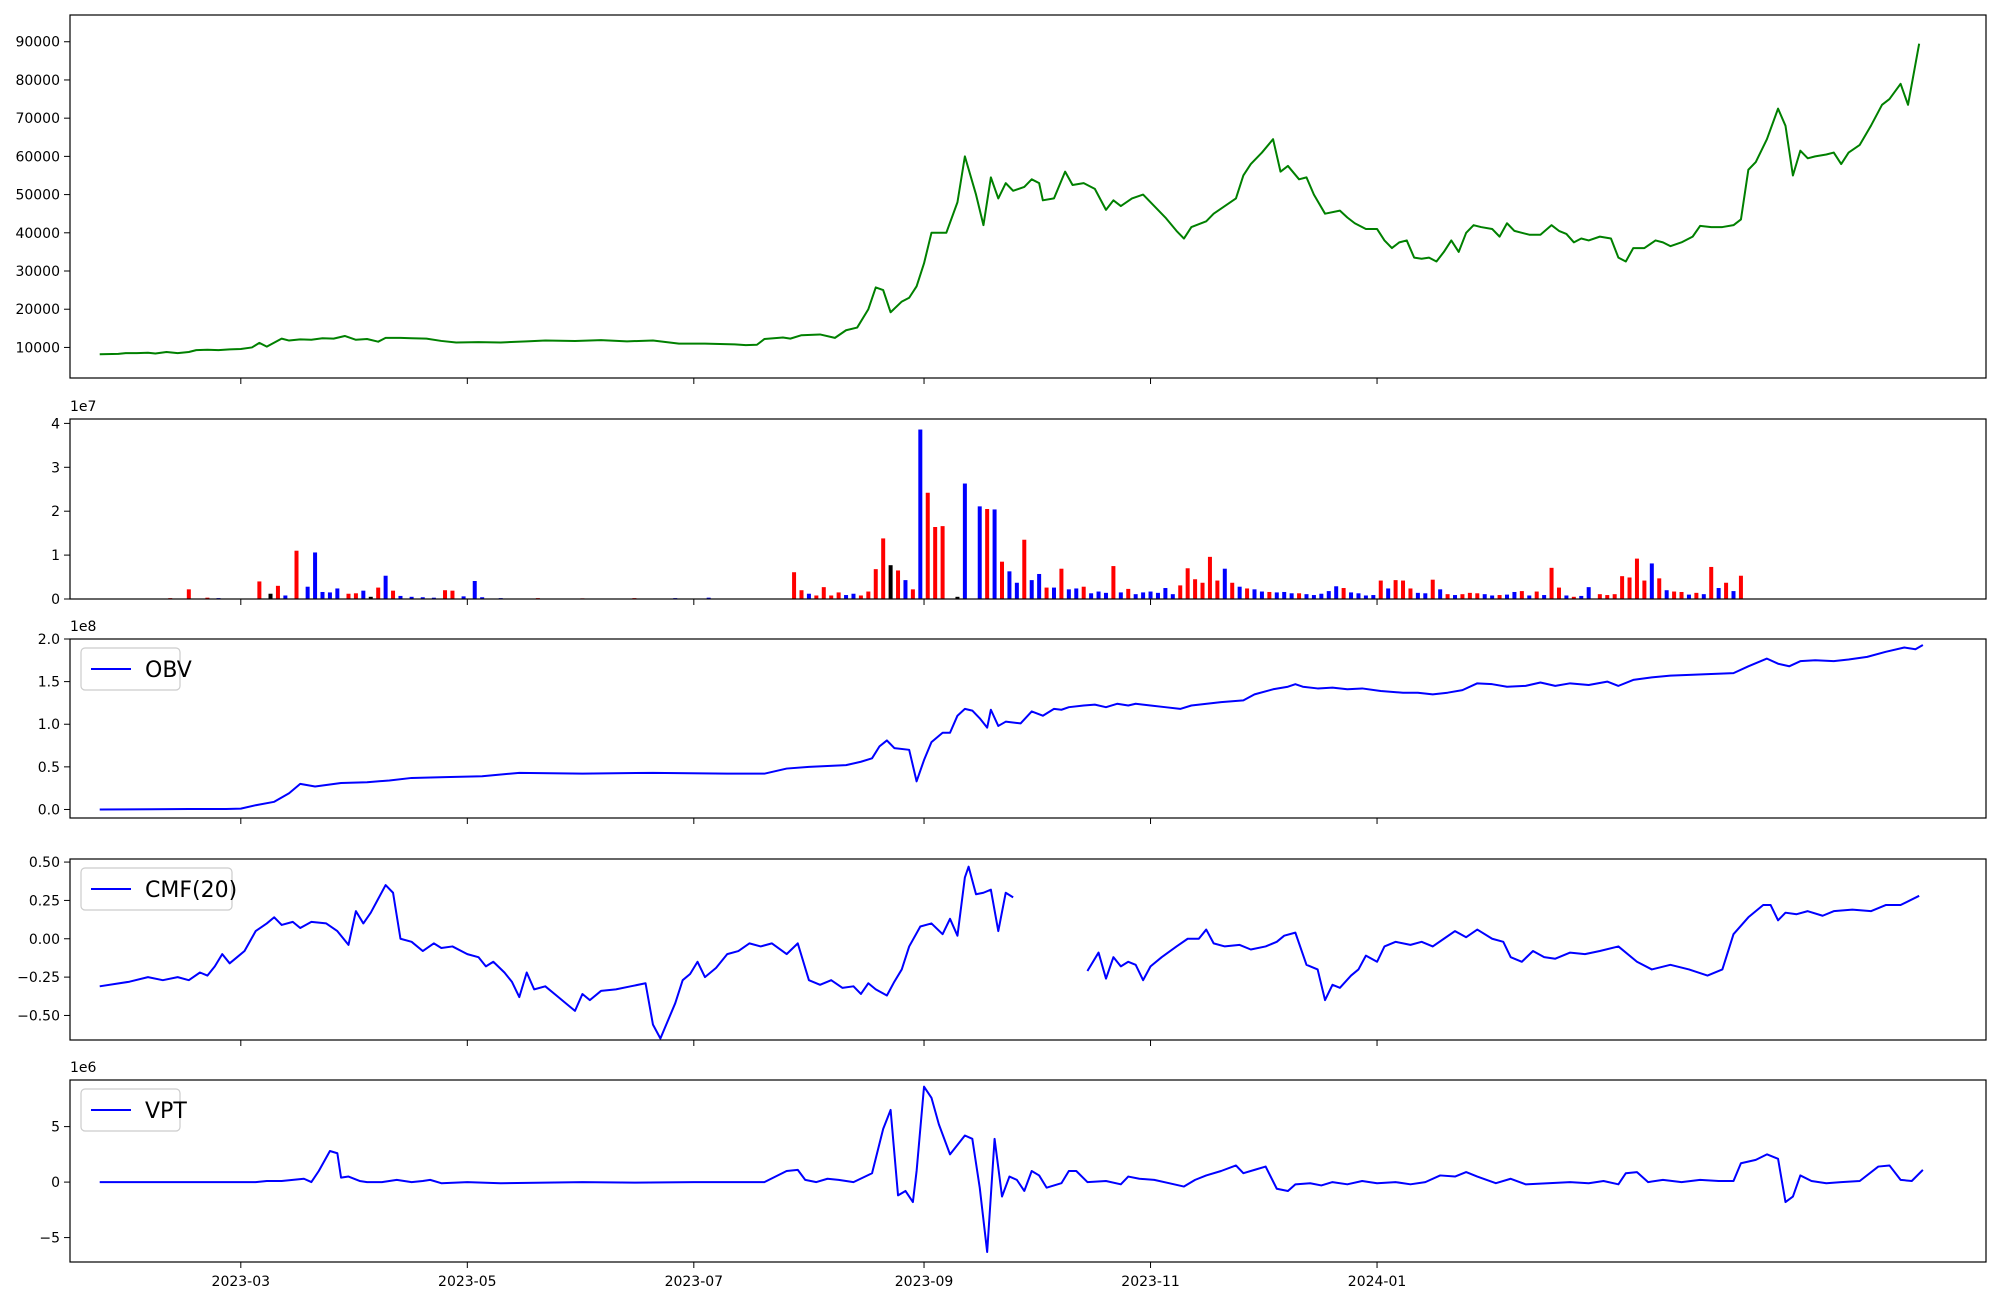 Image resolution: width=2000 pixels, height=1300 pixels. Describe the element at coordinates (1503, 948) in the screenshot. I see `cmf-series-line` at that location.